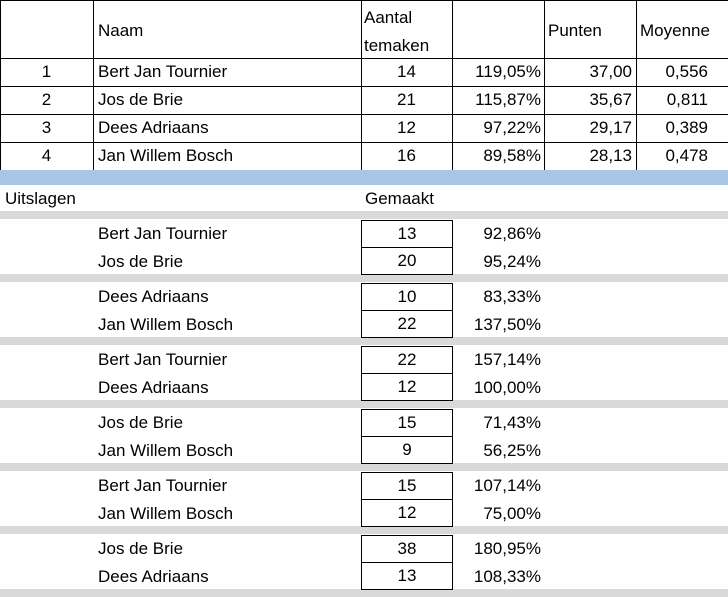 Image resolution: width=728 pixels, height=597 pixels. What do you see at coordinates (512, 233) in the screenshot?
I see `percentage-cell: 92,86%` at bounding box center [512, 233].